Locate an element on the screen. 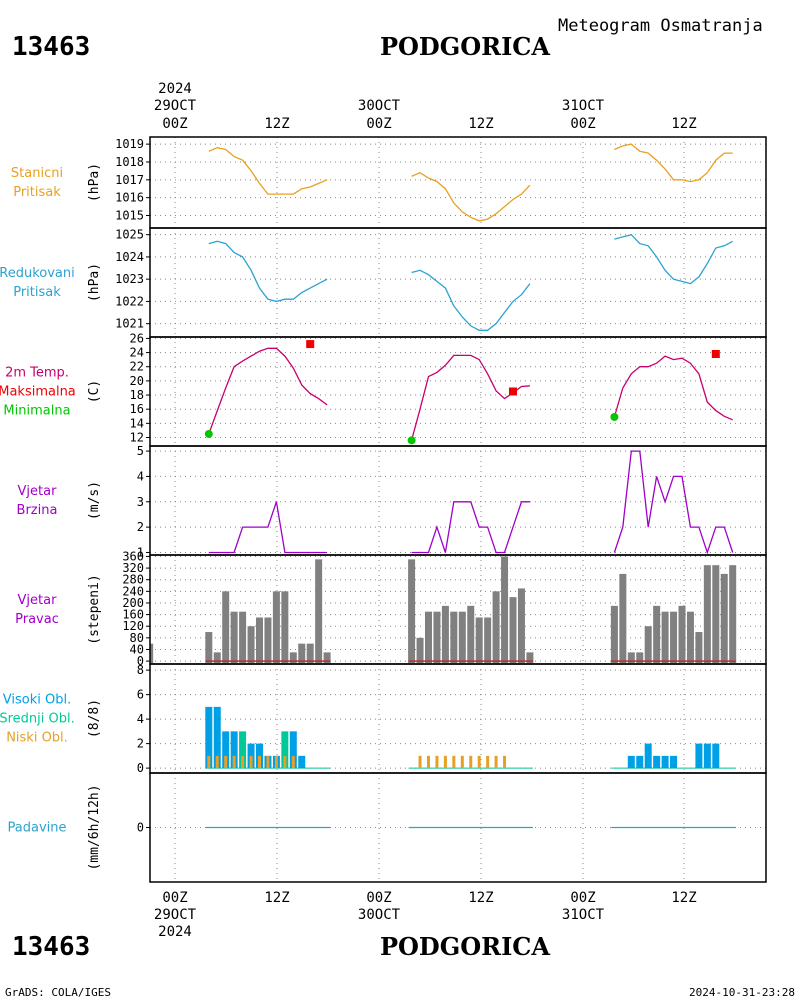  y-tick-label: 160 is located at coordinates (133, 615).